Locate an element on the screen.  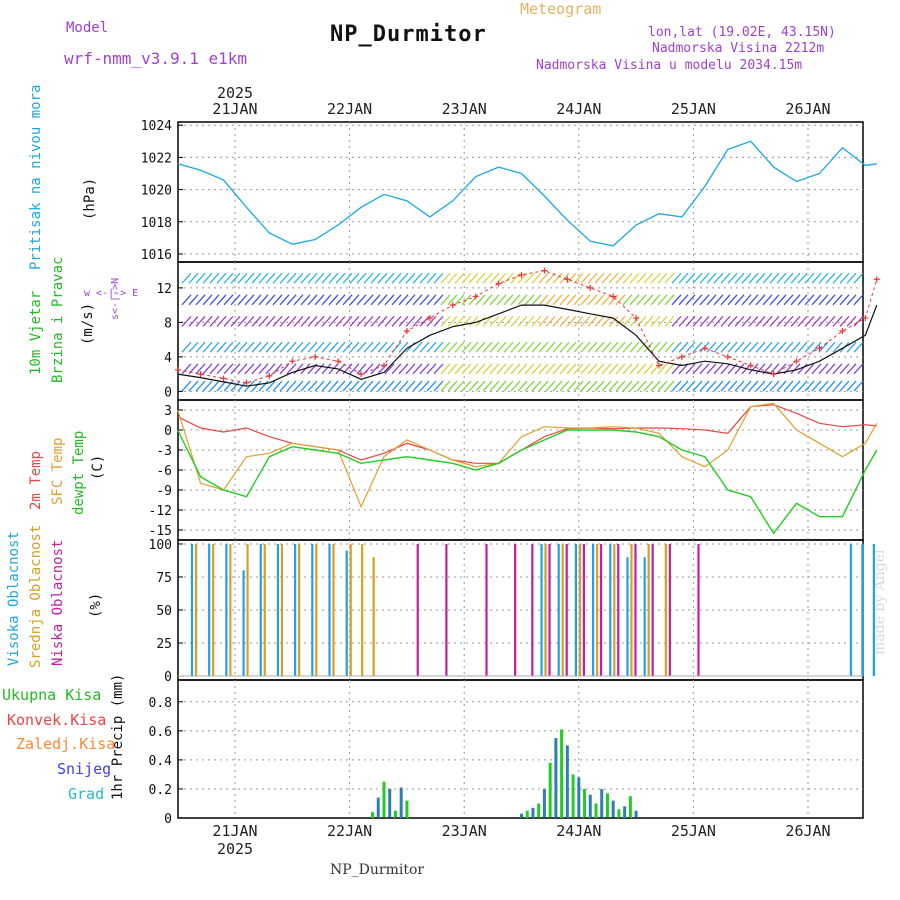
y-tick-label: 8 is located at coordinates (168, 323).